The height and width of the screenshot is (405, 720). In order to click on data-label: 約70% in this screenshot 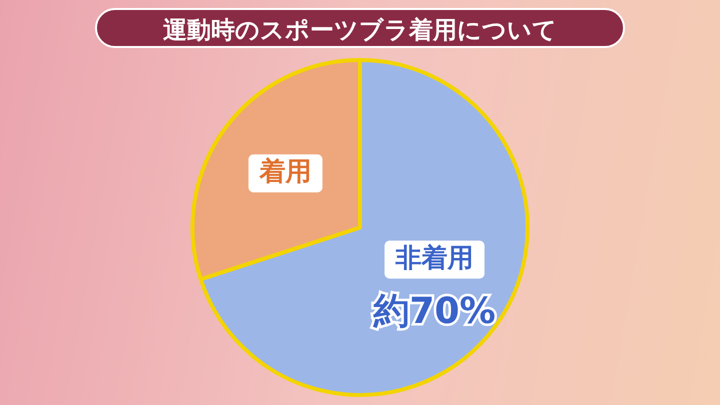, I will do `click(434, 311)`.